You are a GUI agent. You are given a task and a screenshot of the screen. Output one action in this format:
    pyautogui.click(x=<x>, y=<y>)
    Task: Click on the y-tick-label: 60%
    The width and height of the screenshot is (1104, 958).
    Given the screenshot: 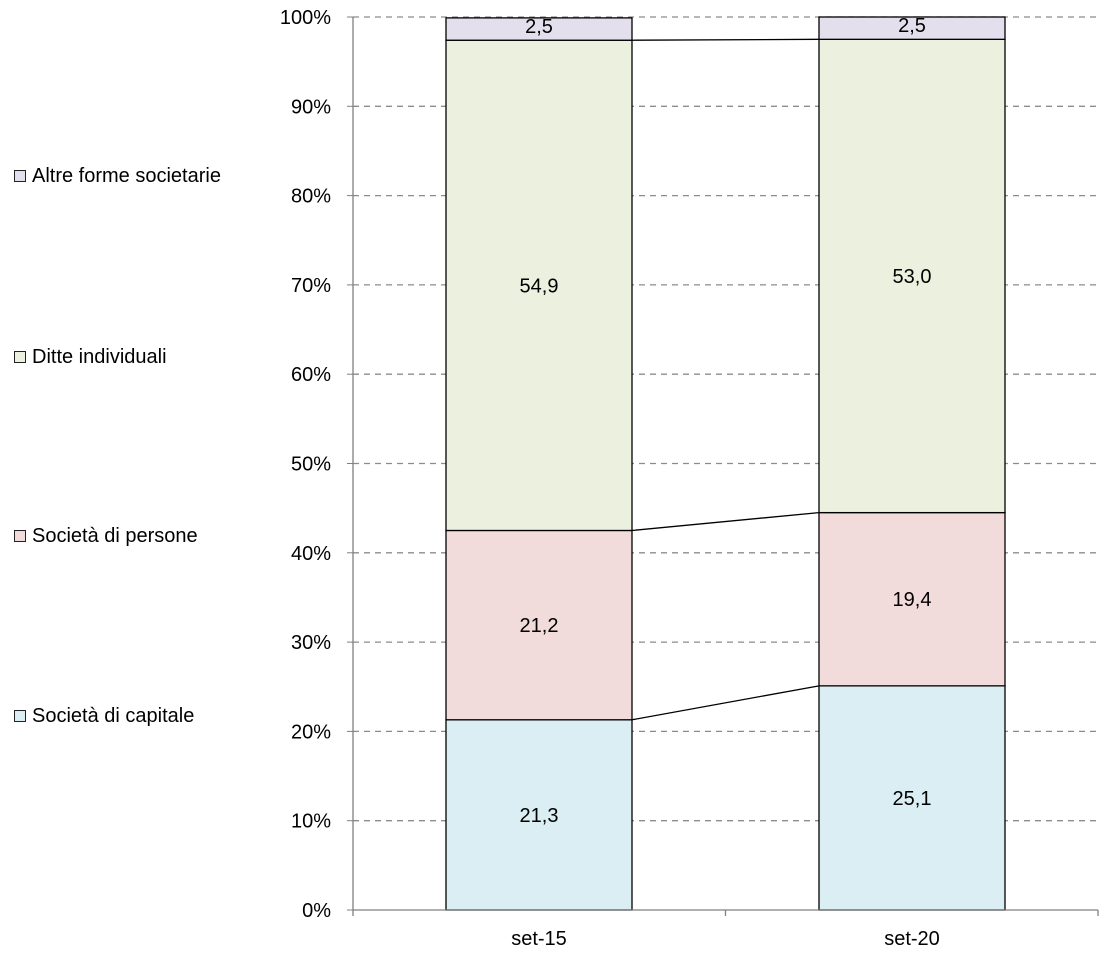 What is the action you would take?
    pyautogui.click(x=311, y=375)
    